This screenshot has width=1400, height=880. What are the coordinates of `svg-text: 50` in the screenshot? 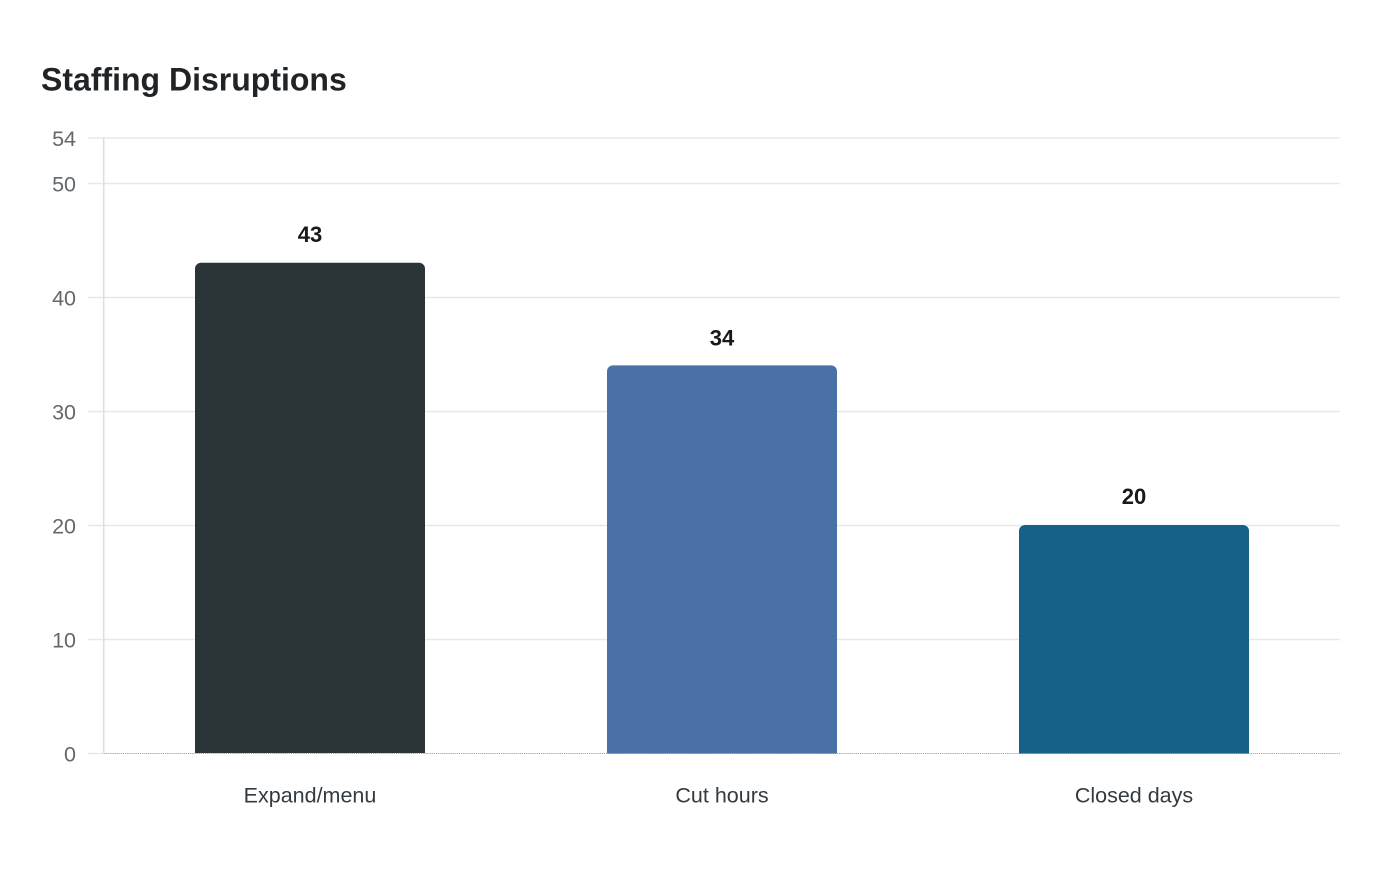 It's located at (64, 185).